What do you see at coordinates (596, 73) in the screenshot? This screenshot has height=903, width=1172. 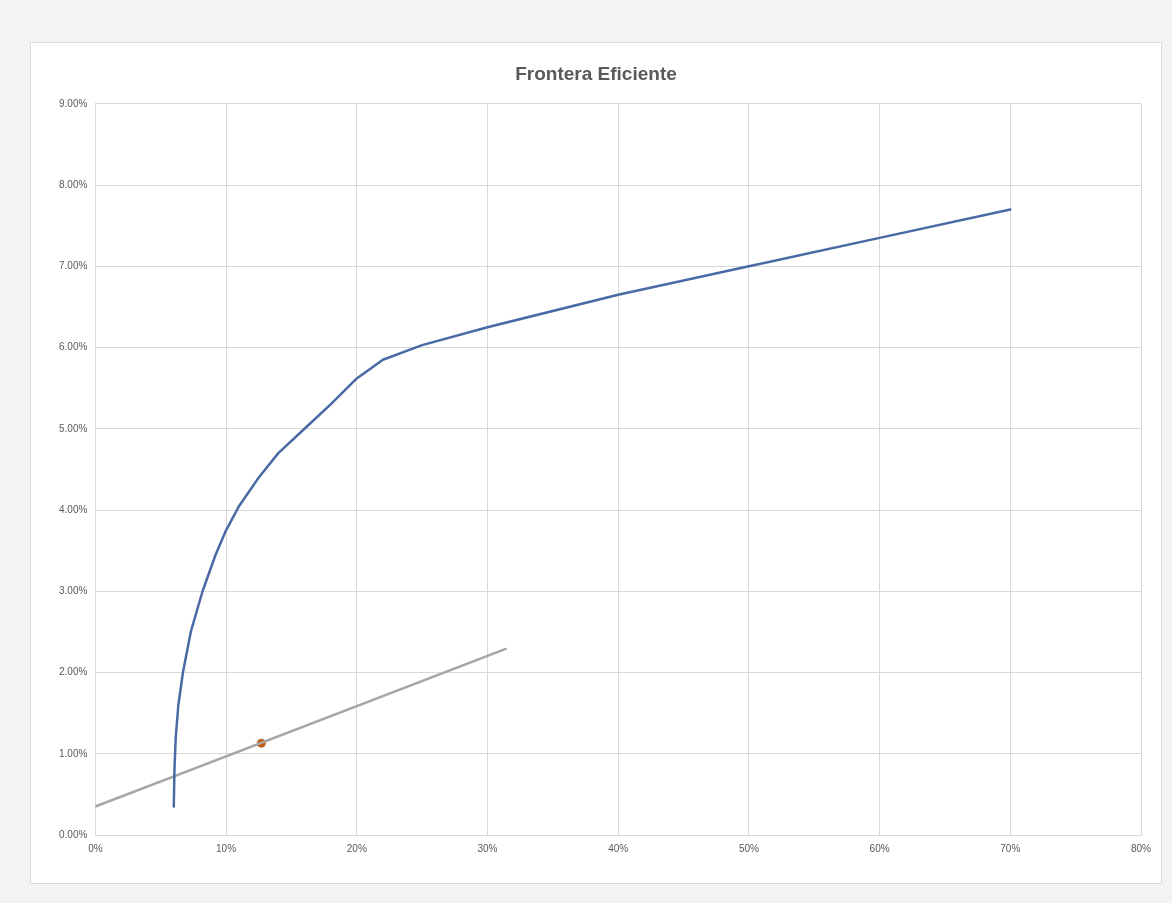 I see `chart-title: Frontera Eficiente` at bounding box center [596, 73].